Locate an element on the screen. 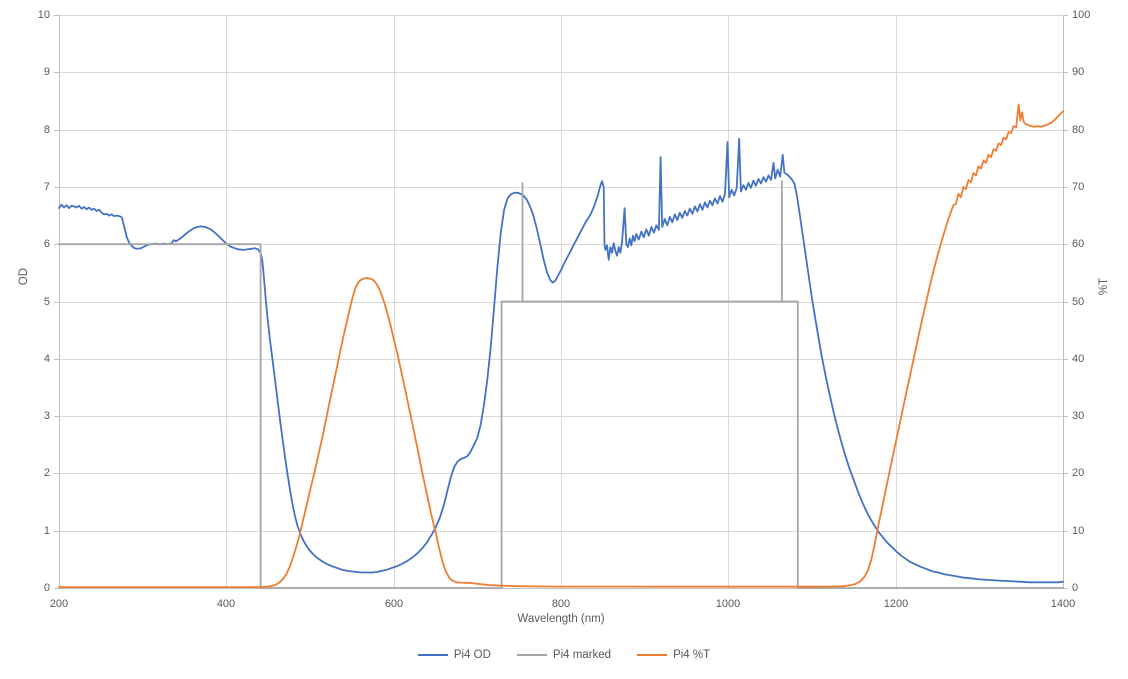  right-y-tick-label: 70 is located at coordinates (1078, 187).